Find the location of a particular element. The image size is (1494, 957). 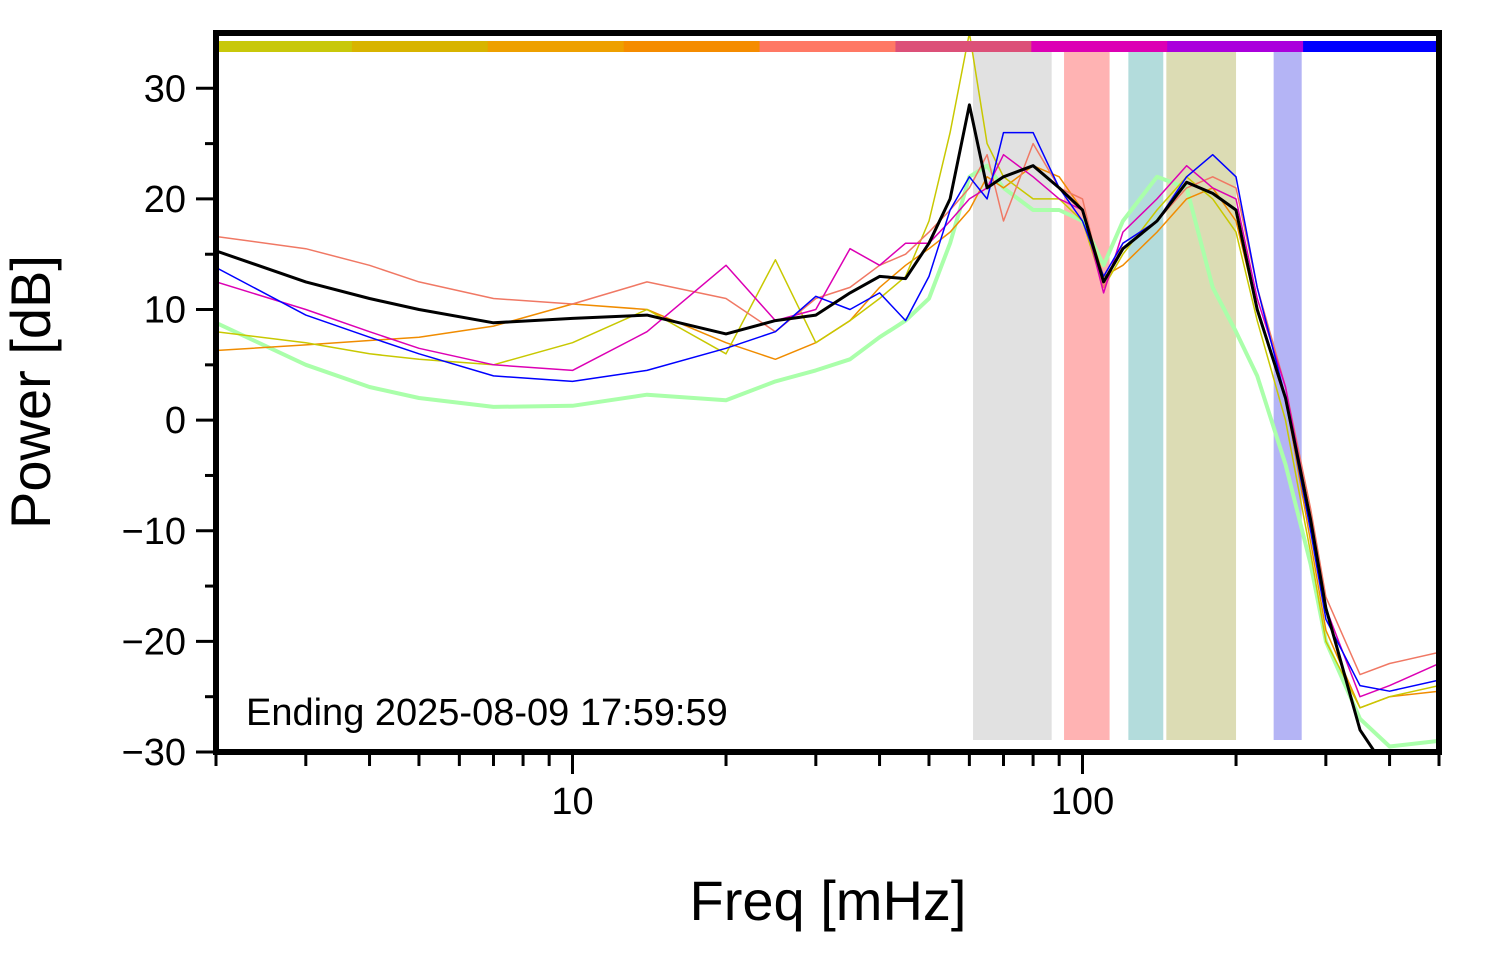

x-axis-label: Freq [mHz] is located at coordinates (828, 900).